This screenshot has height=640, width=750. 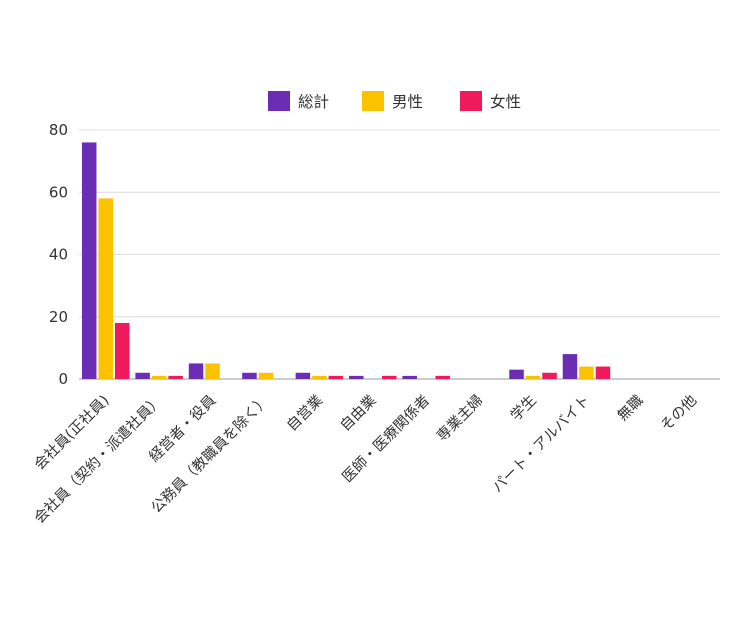 What do you see at coordinates (58, 130) in the screenshot?
I see `y-tick-label: 80` at bounding box center [58, 130].